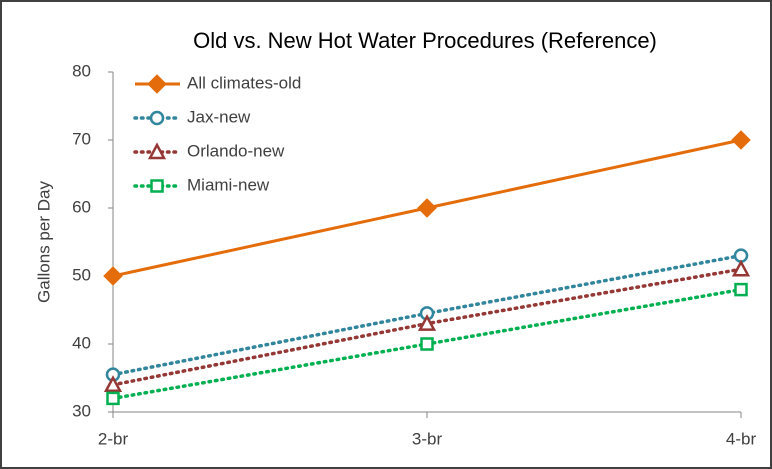 This screenshot has width=772, height=469. Describe the element at coordinates (81, 70) in the screenshot. I see `y-tick-label: 80` at that location.